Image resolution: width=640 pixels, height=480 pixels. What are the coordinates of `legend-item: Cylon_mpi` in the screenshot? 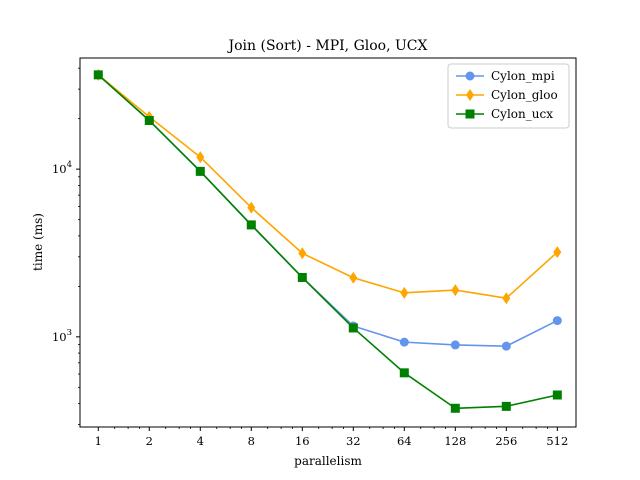 It's located at (505, 76).